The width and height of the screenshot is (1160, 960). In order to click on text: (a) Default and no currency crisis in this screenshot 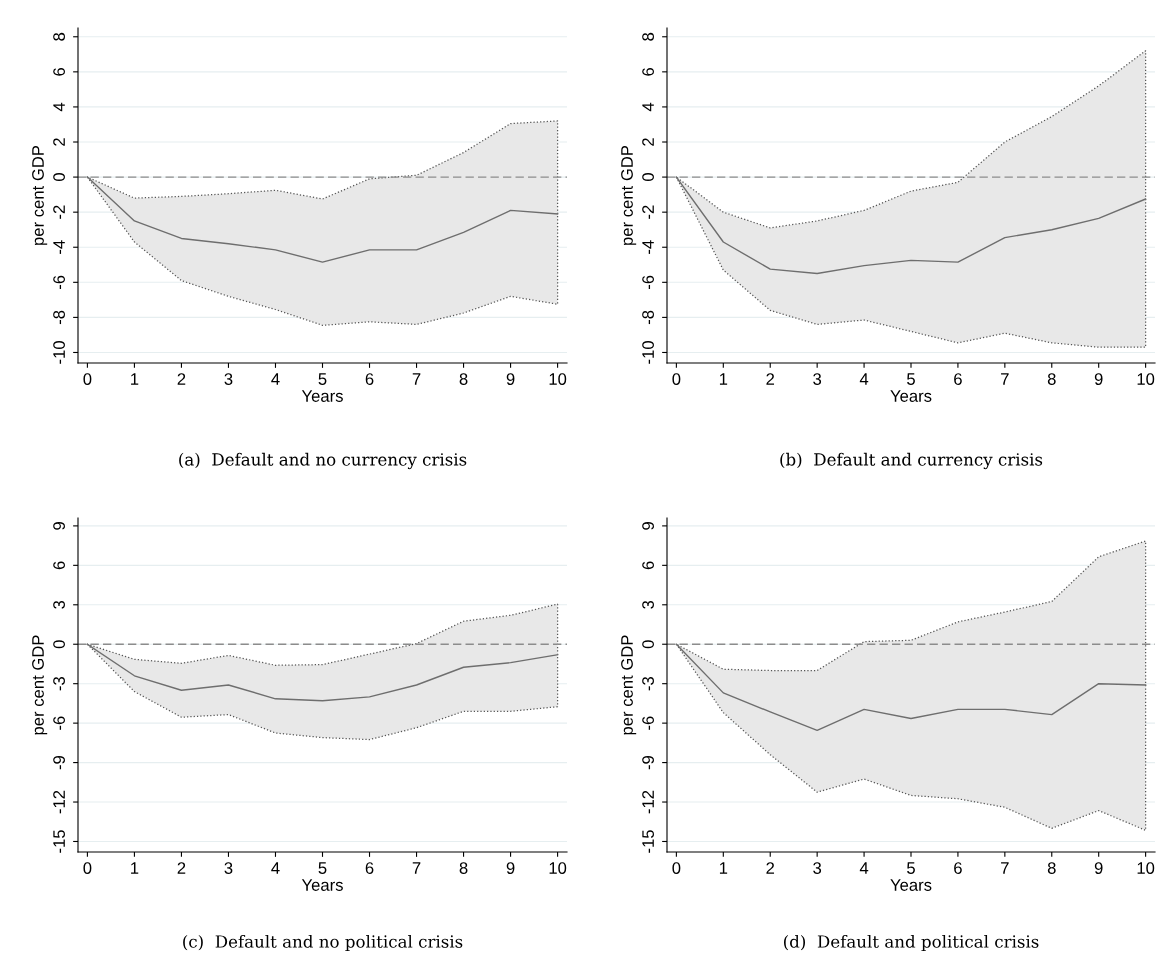, I will do `click(323, 461)`.